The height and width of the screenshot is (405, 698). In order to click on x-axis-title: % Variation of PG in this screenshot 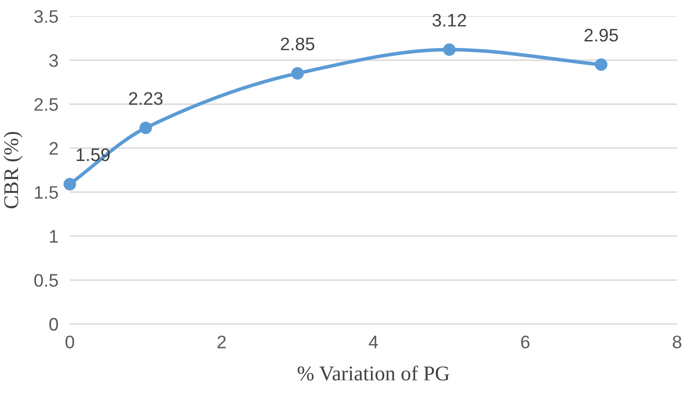, I will do `click(374, 373)`.